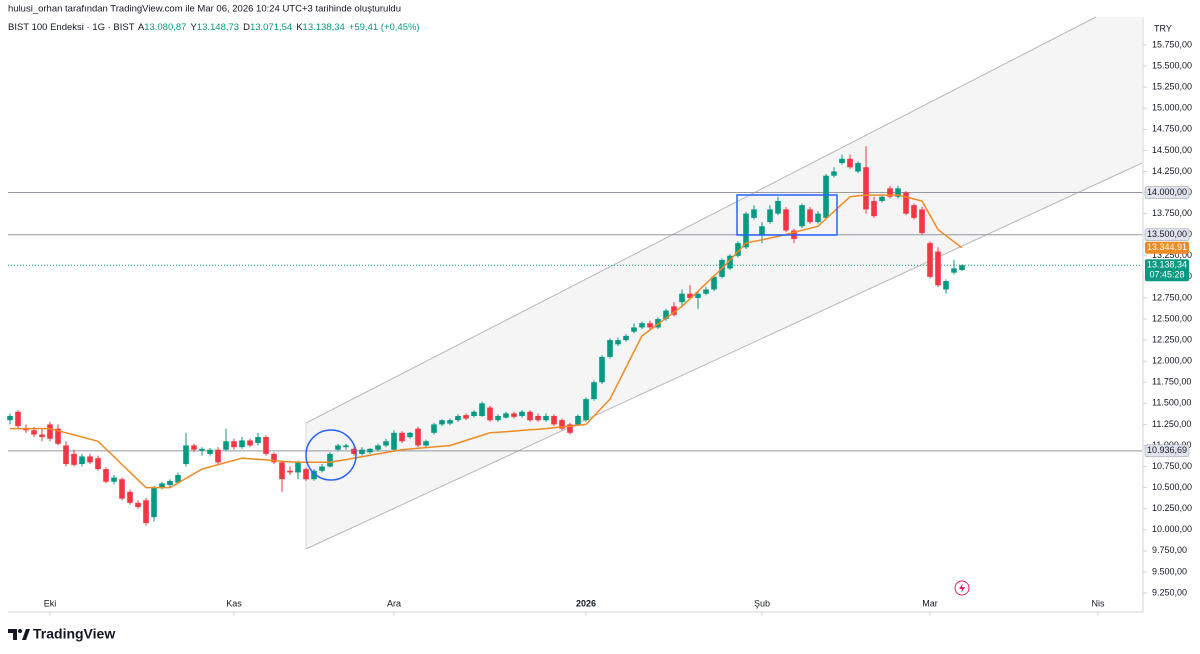 The width and height of the screenshot is (1200, 654). What do you see at coordinates (1163, 28) in the screenshot?
I see `currency: TRY` at bounding box center [1163, 28].